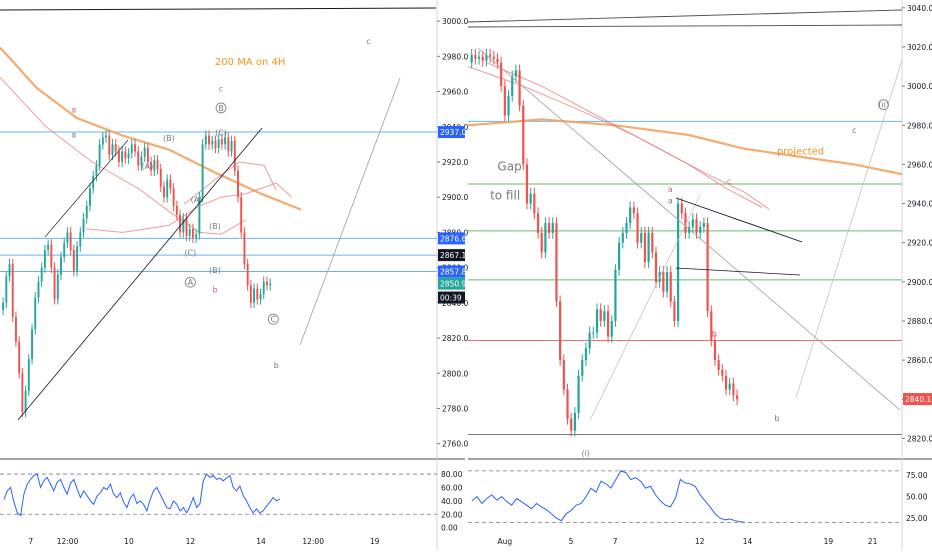 The height and width of the screenshot is (554, 932). I want to click on price-tick-label: 2860.0, so click(919, 360).